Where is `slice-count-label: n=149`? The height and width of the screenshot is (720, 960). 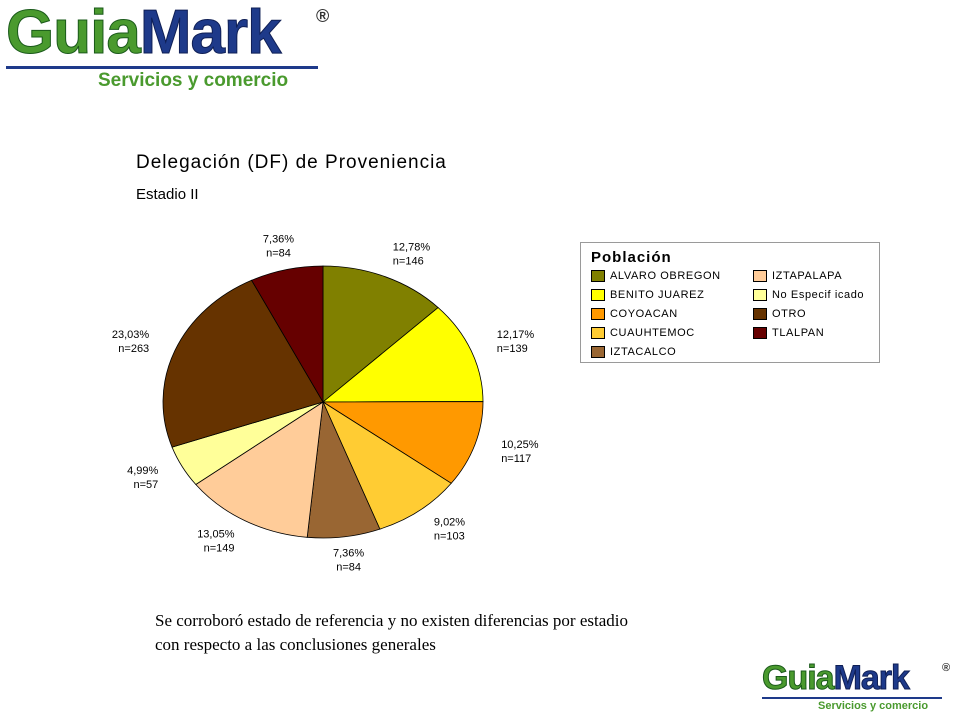
slice-count-label: n=149 is located at coordinates (219, 549).